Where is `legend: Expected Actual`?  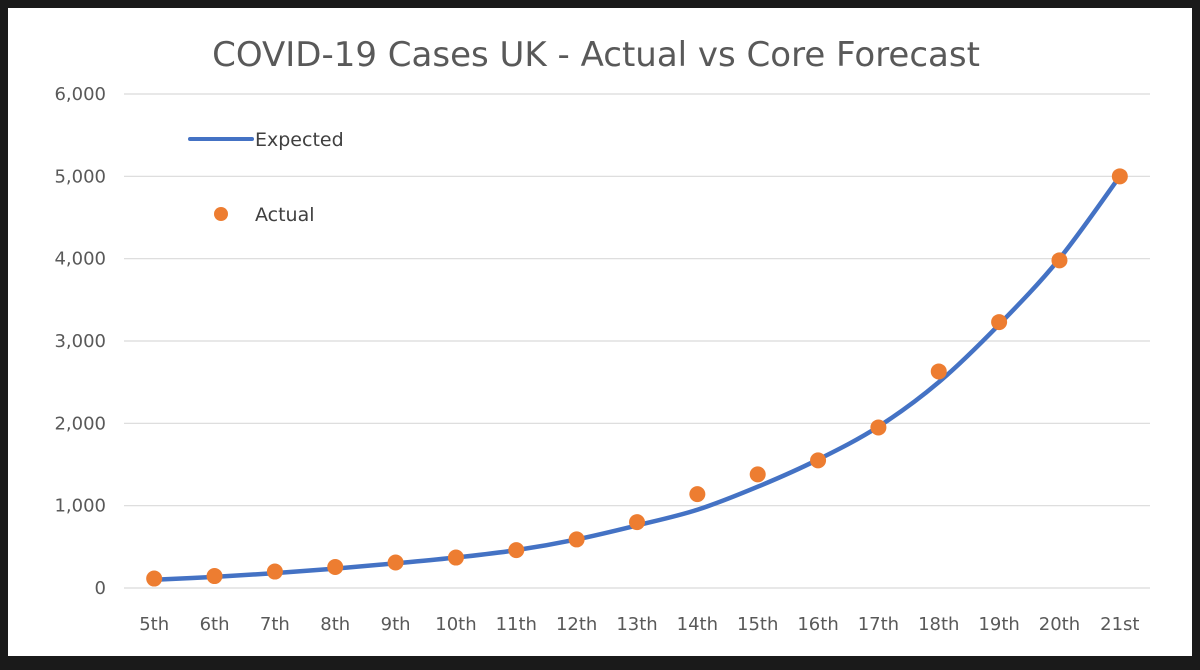
legend: Expected Actual is located at coordinates (266, 177).